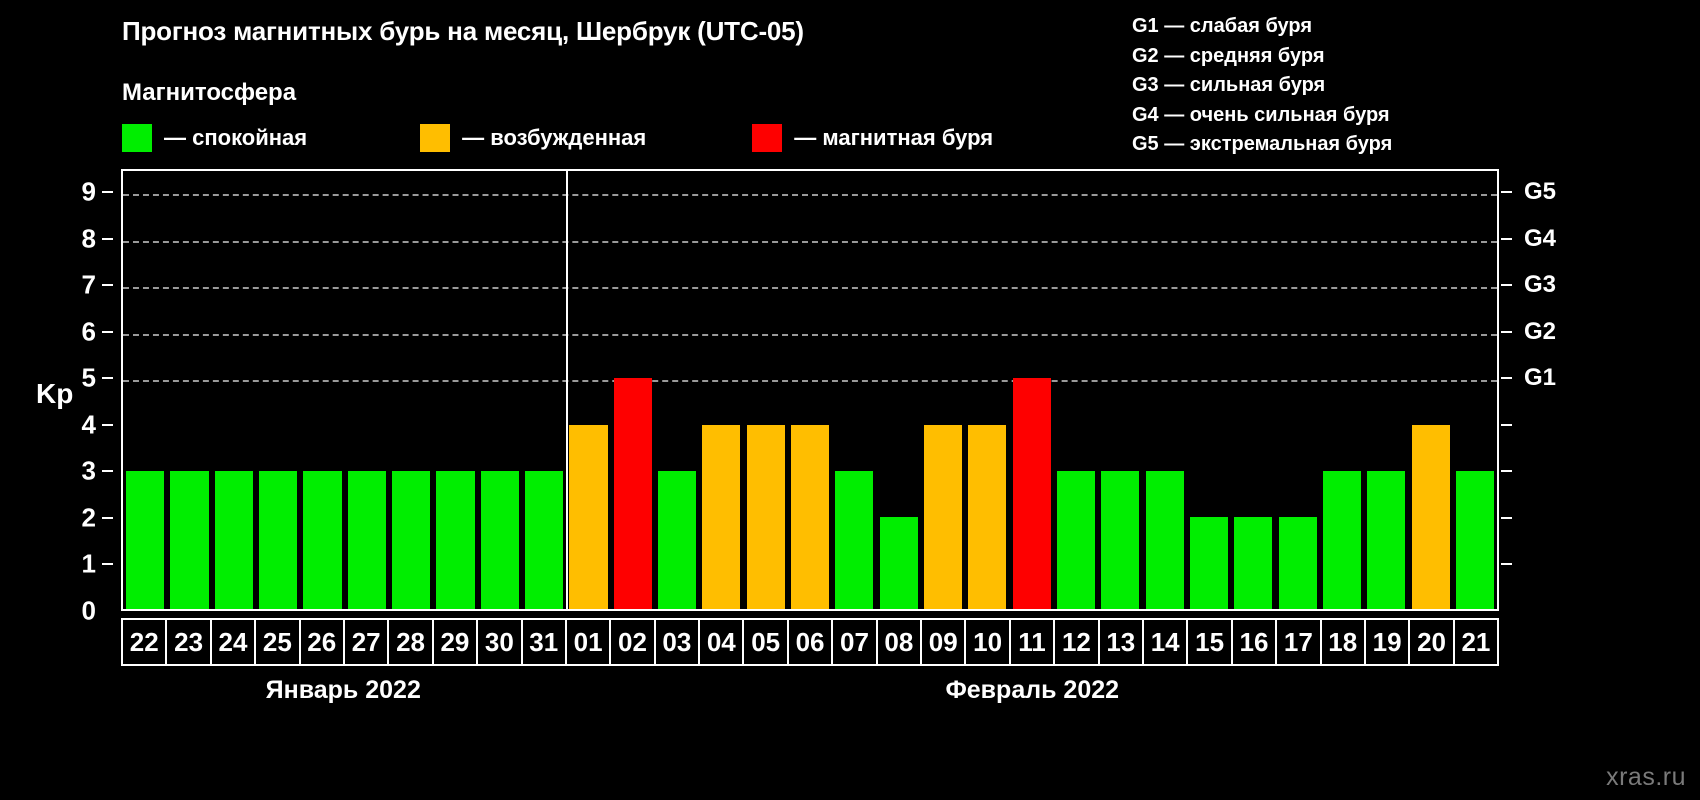  Describe the element at coordinates (277, 642) in the screenshot. I see `x-axis-day-cell: 25` at that location.